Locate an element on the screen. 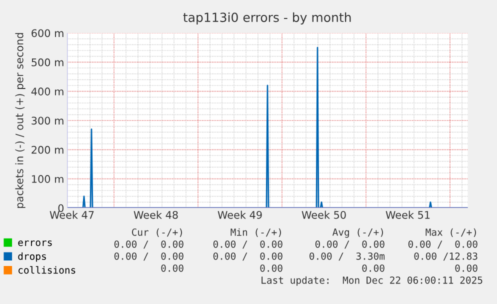 The width and height of the screenshot is (497, 304). text: Avg (-/+) is located at coordinates (357, 233).